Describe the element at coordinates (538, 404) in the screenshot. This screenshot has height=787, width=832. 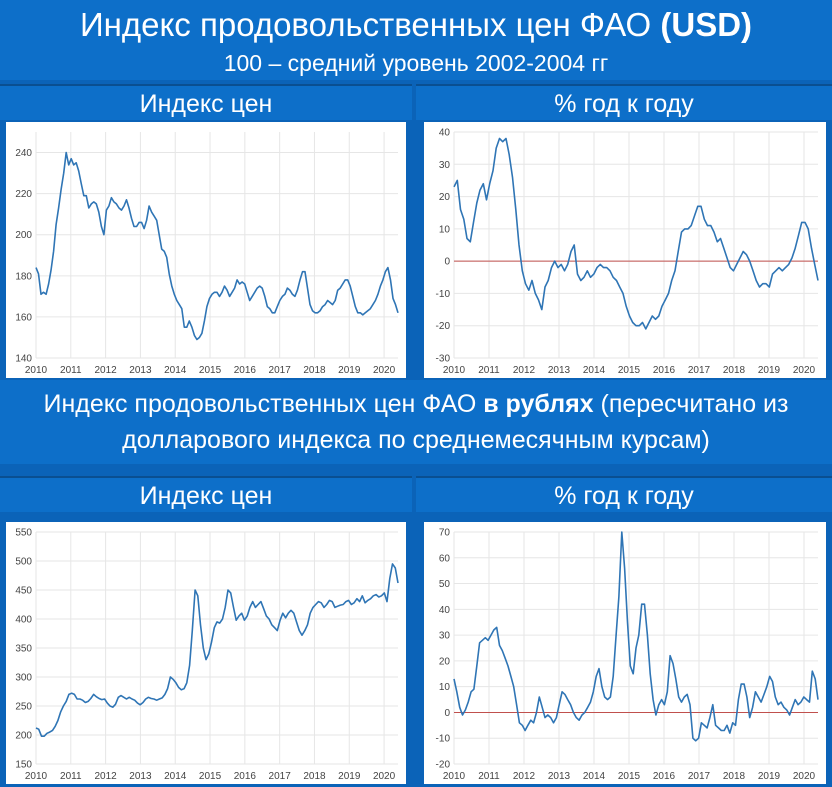
I see `section2-title-bold: в рублях` at that location.